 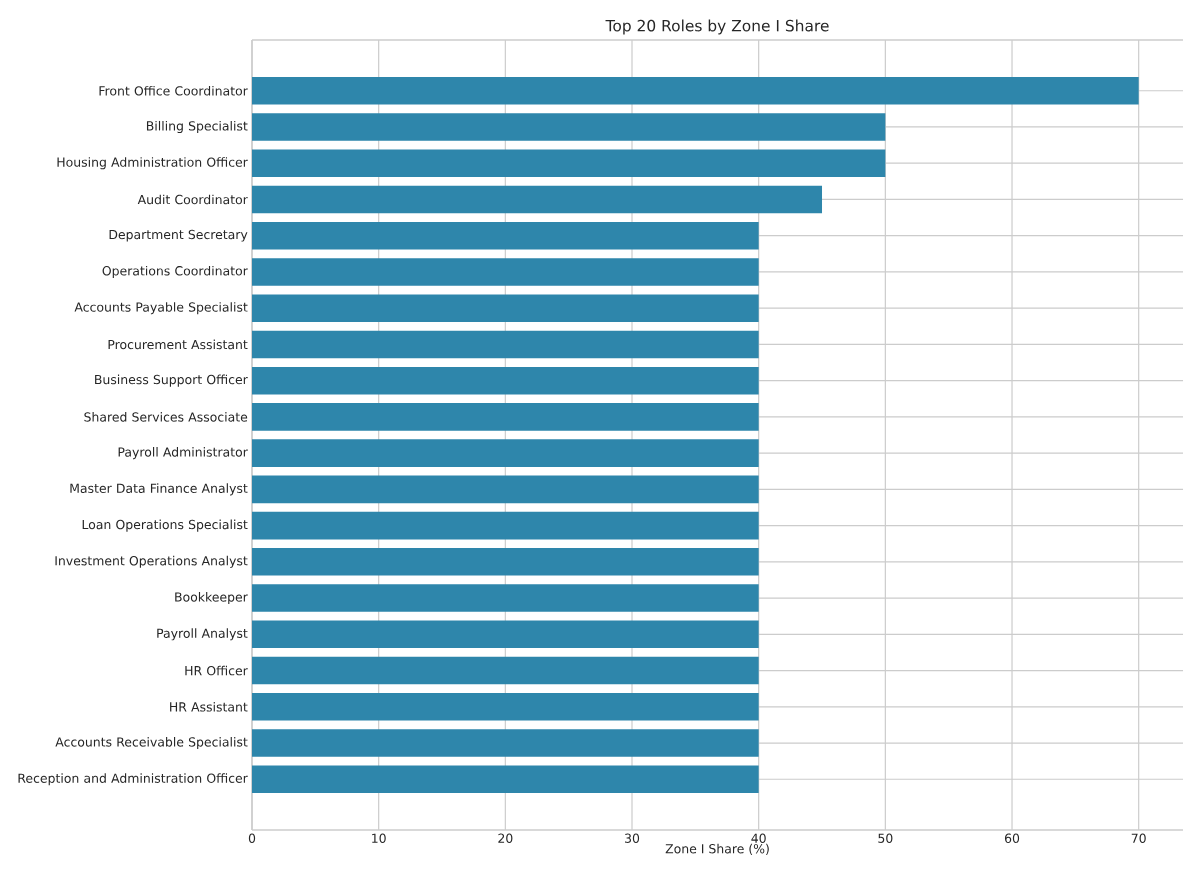 I want to click on y-tick-label: Audit Coordinator, so click(x=192, y=199).